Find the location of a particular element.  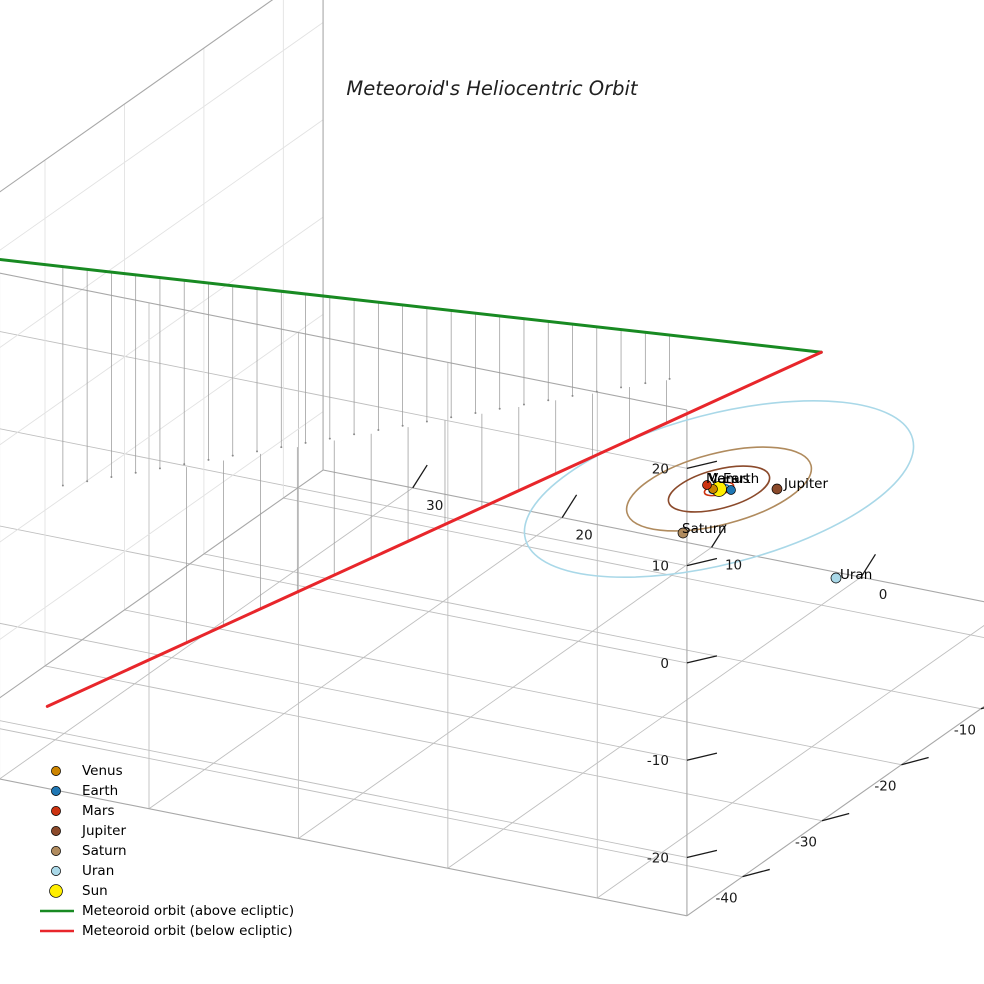

body-marker-mars is located at coordinates (707, 485).